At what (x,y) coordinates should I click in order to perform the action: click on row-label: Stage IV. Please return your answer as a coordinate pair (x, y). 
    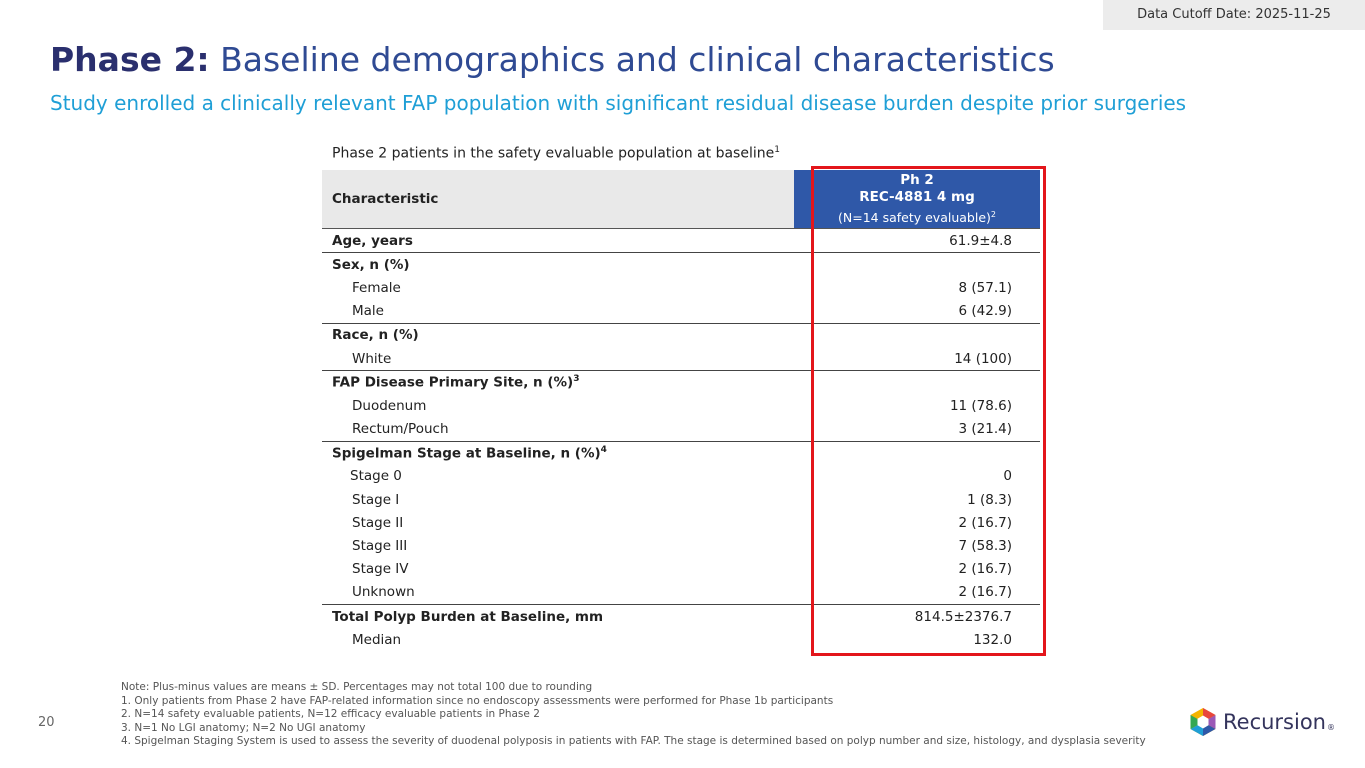
    Looking at the image, I should click on (380, 569).